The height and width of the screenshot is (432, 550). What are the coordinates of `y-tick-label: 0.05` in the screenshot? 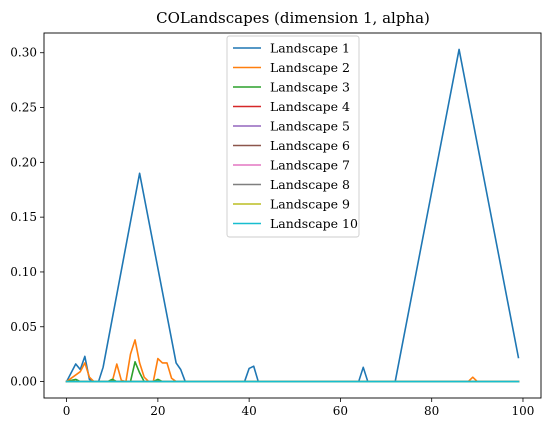 It's located at (23, 327).